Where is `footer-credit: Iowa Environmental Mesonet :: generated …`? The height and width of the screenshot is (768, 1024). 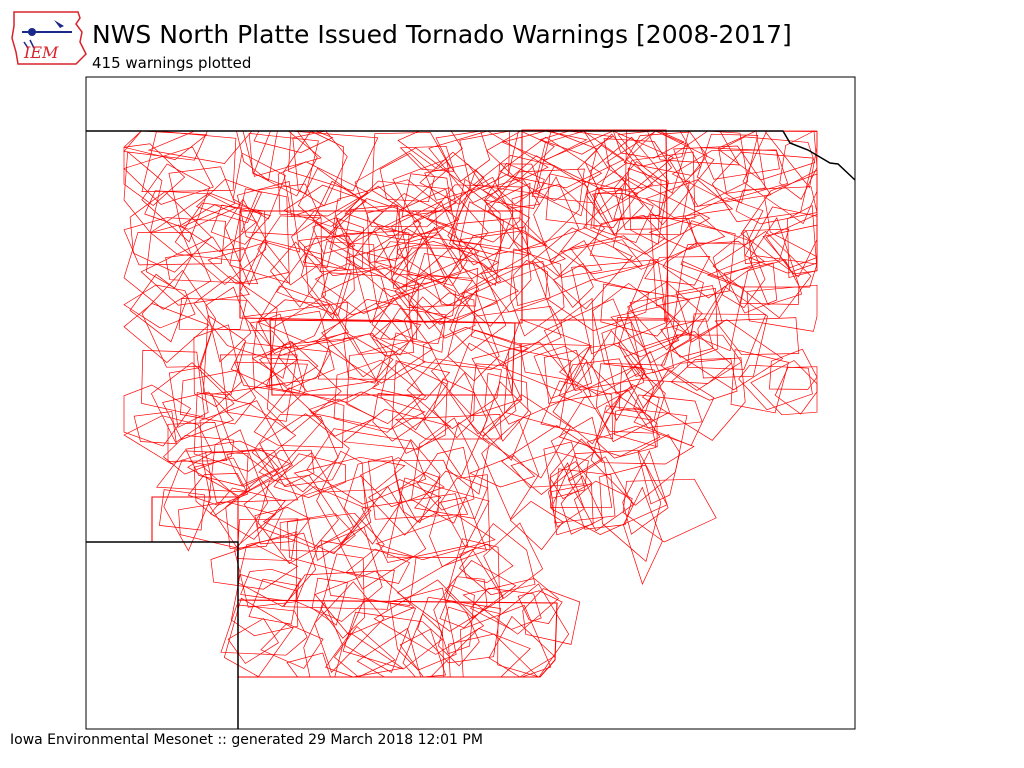
footer-credit: Iowa Environmental Mesonet :: generated … is located at coordinates (246, 740).